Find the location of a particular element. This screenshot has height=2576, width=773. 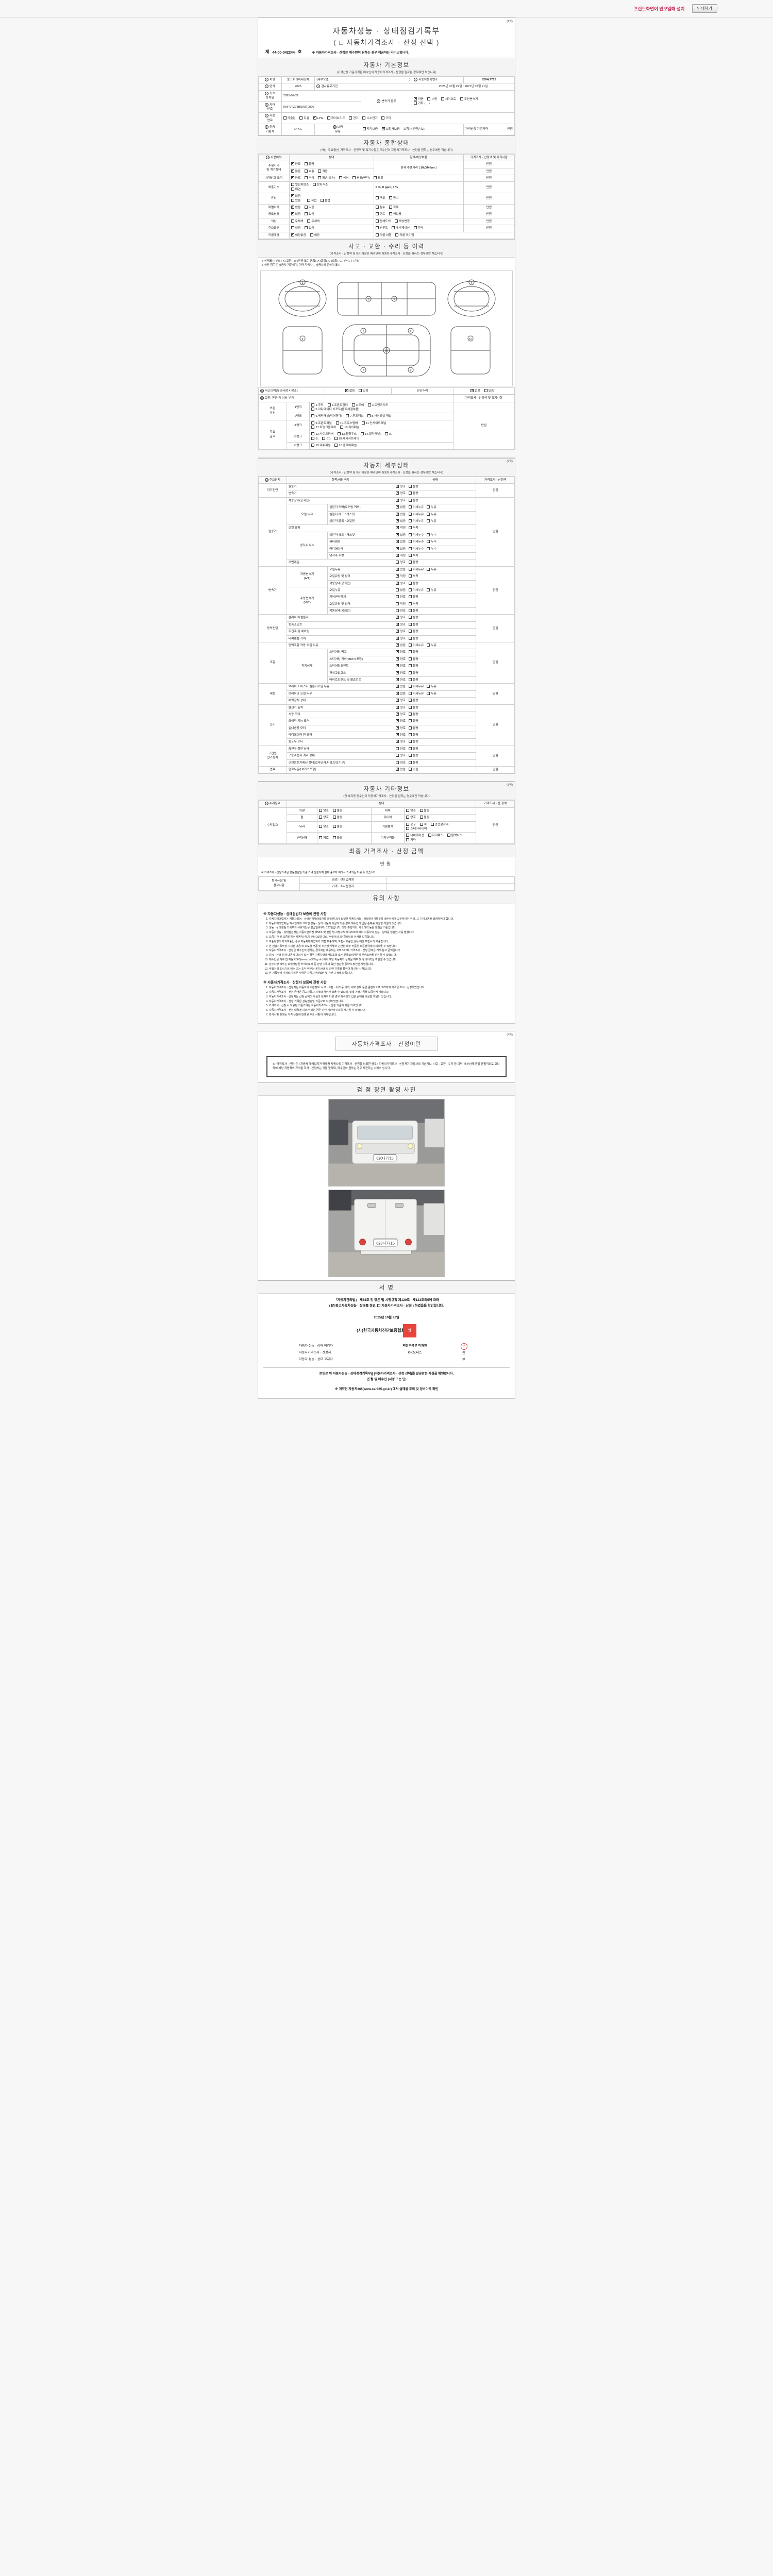

opt-flood: 침수 is located at coordinates (380, 208).